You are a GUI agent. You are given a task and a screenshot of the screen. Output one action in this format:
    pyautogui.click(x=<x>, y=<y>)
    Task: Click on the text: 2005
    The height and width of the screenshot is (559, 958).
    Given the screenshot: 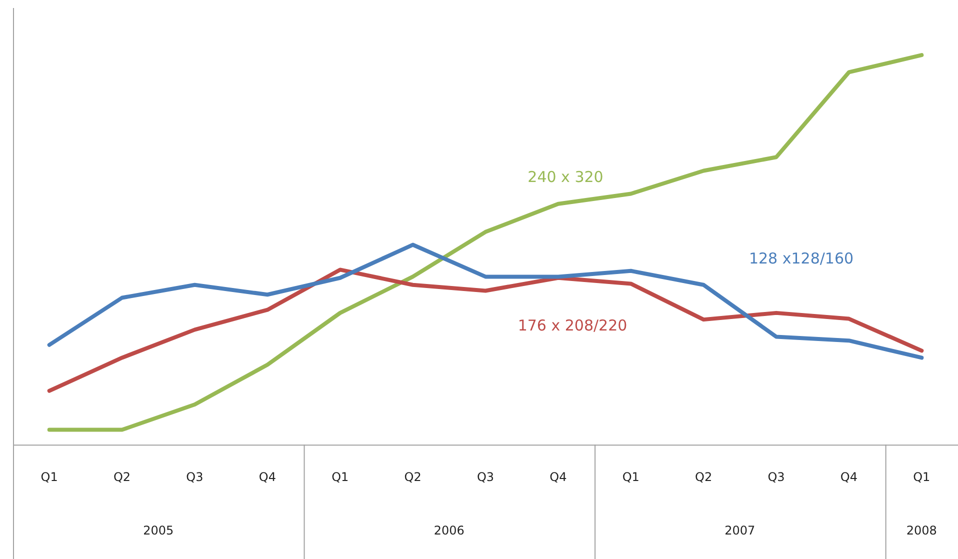 What is the action you would take?
    pyautogui.click(x=158, y=531)
    